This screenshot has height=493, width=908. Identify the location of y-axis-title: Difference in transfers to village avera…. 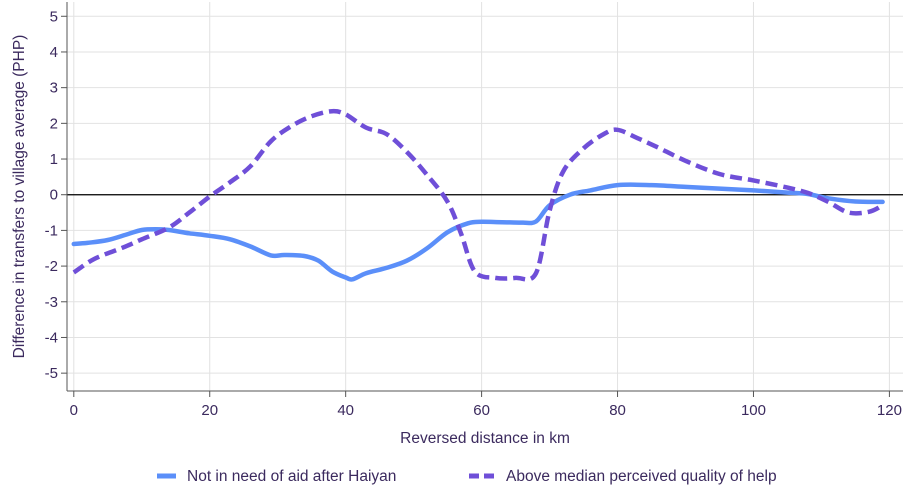
(19, 197).